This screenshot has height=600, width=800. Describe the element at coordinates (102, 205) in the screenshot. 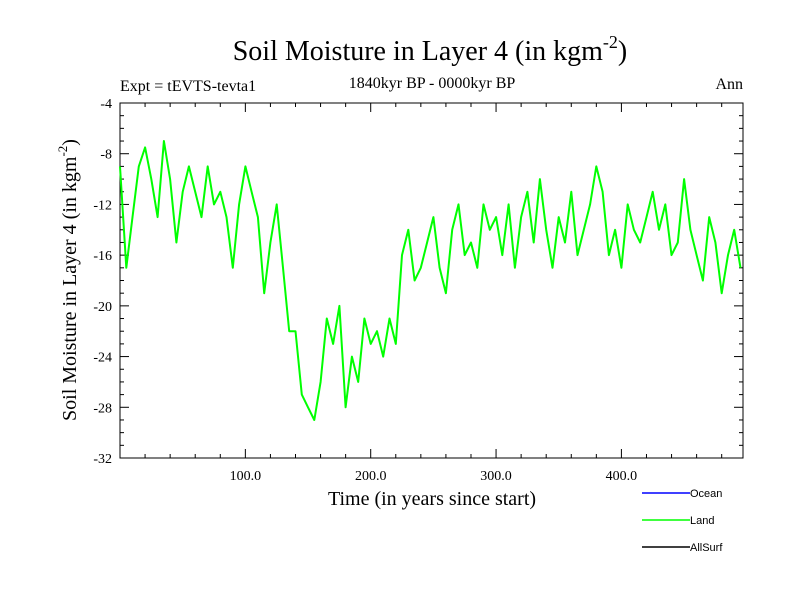

I see `y-tick-label: -12` at that location.